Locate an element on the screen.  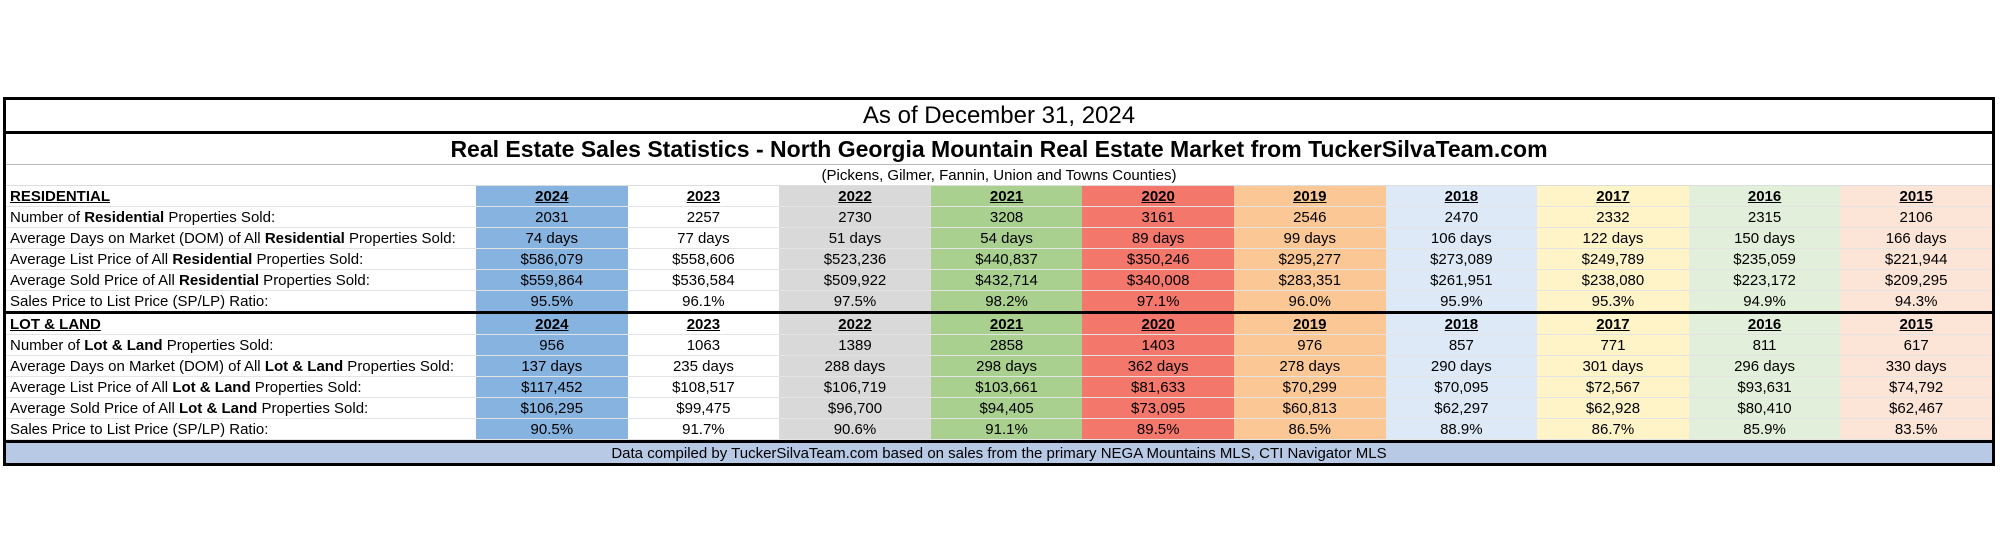
table-cell: 95.9% is located at coordinates (1461, 301).